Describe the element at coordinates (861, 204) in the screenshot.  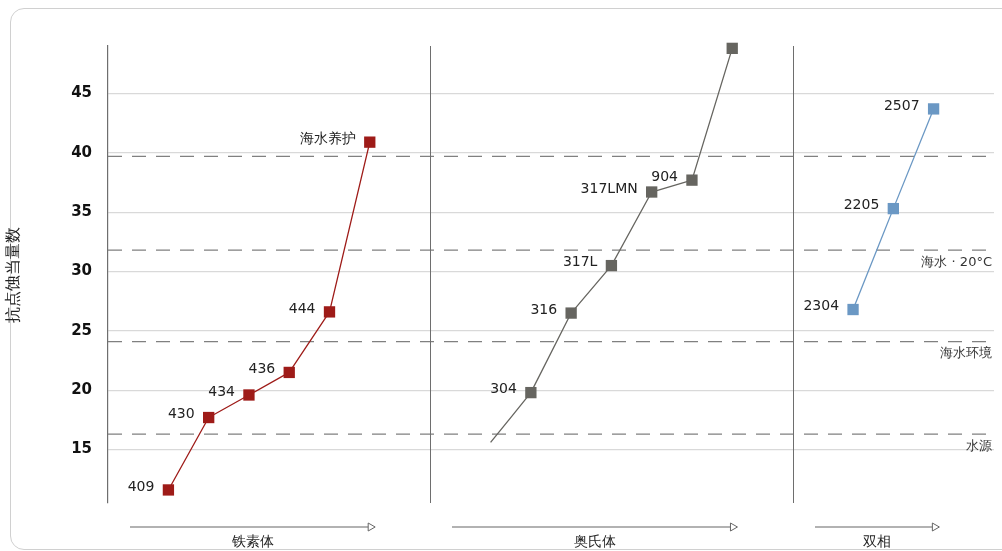
I see `annotation: 2205` at that location.